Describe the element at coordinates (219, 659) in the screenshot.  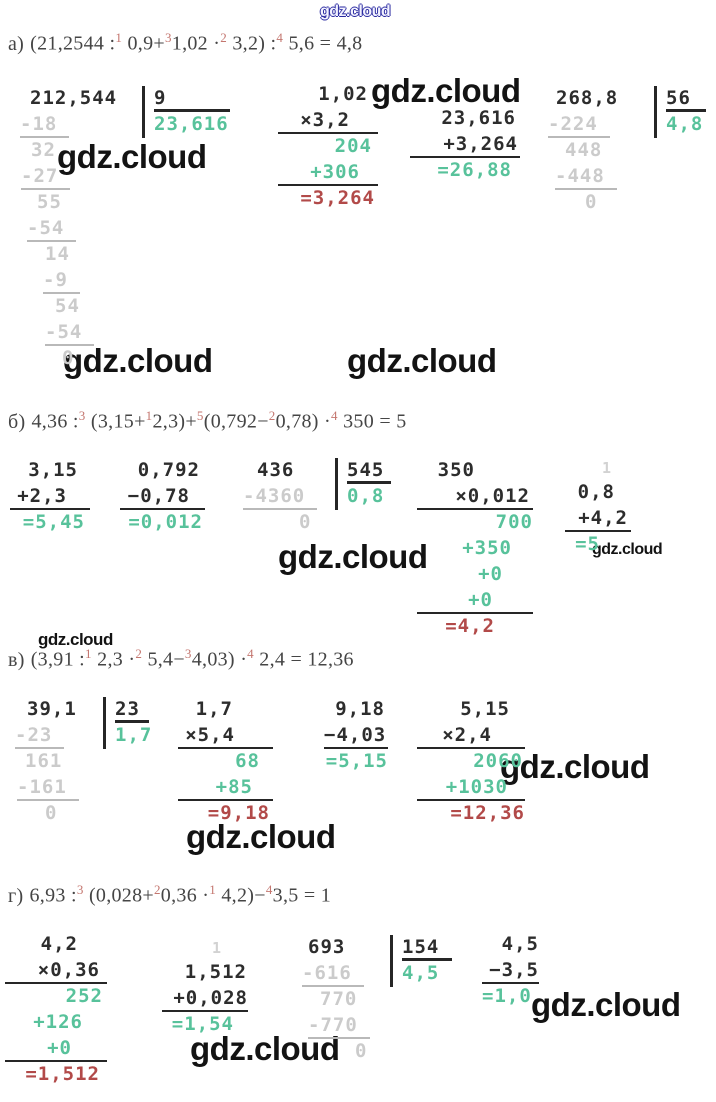
I see `expr-text: 4,03) ·` at that location.